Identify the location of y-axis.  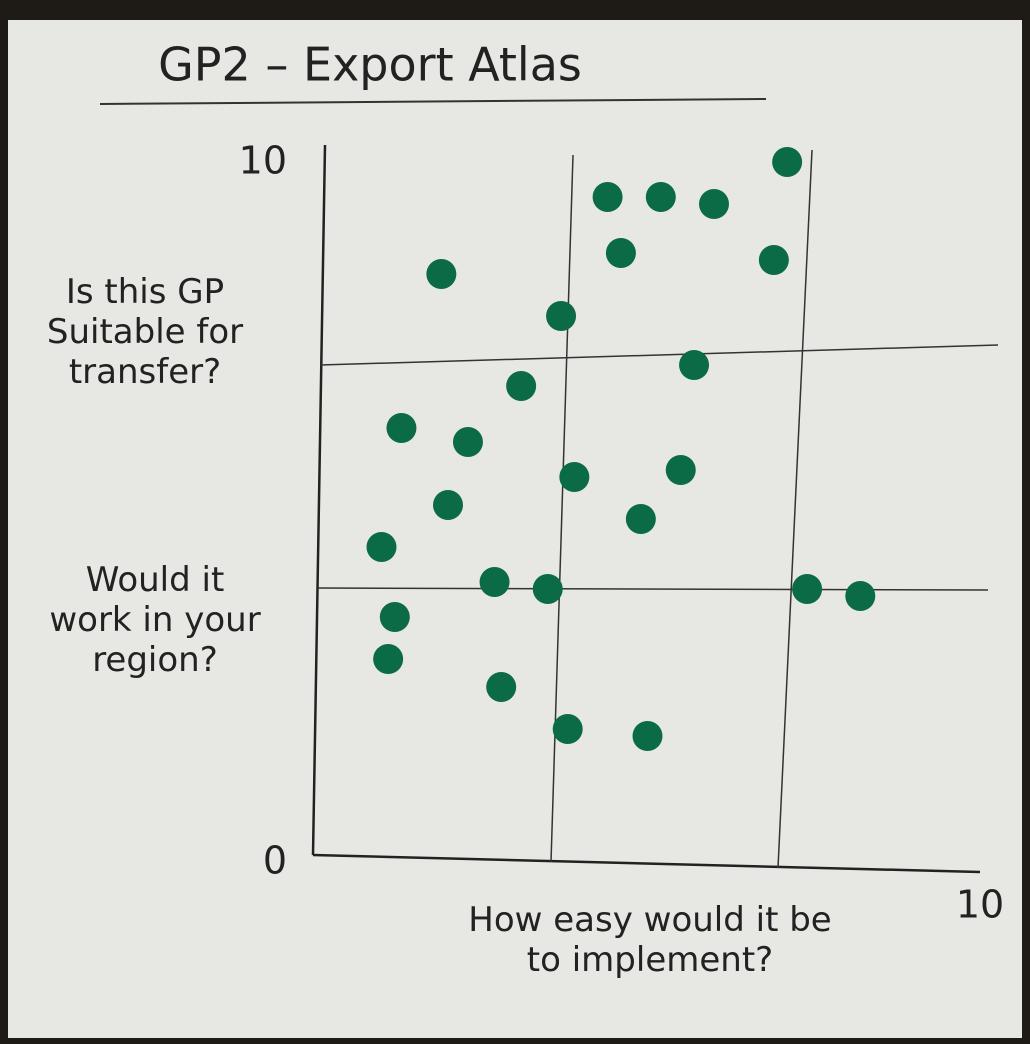
(319, 500).